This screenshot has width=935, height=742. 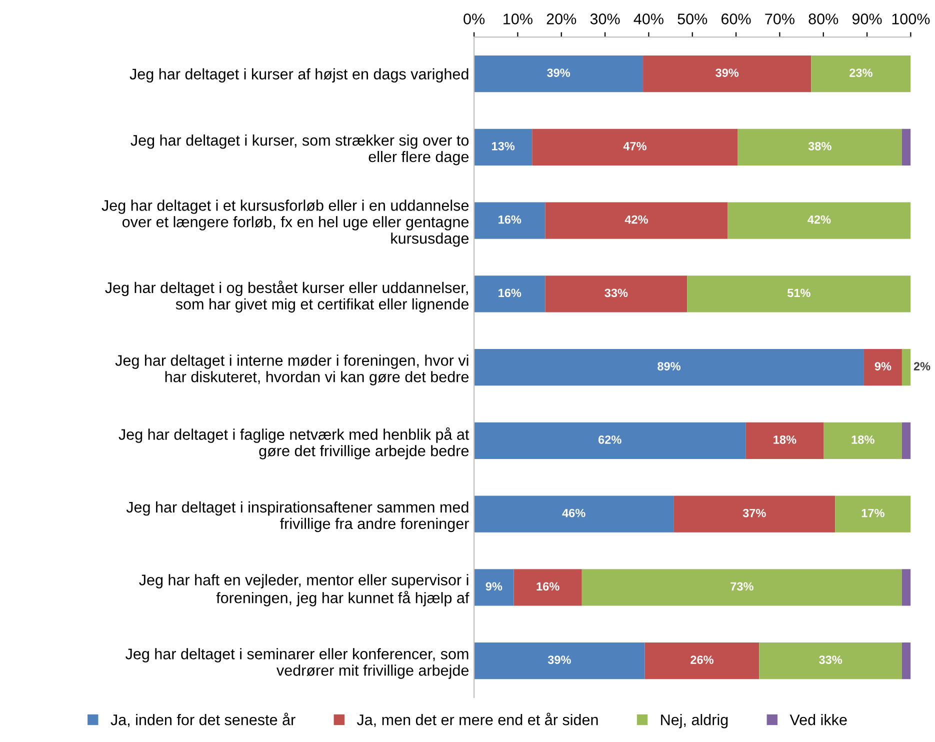 What do you see at coordinates (299, 75) in the screenshot?
I see `y-tick-label: Jeg har deltaget i kurser af højst en dags varighed` at bounding box center [299, 75].